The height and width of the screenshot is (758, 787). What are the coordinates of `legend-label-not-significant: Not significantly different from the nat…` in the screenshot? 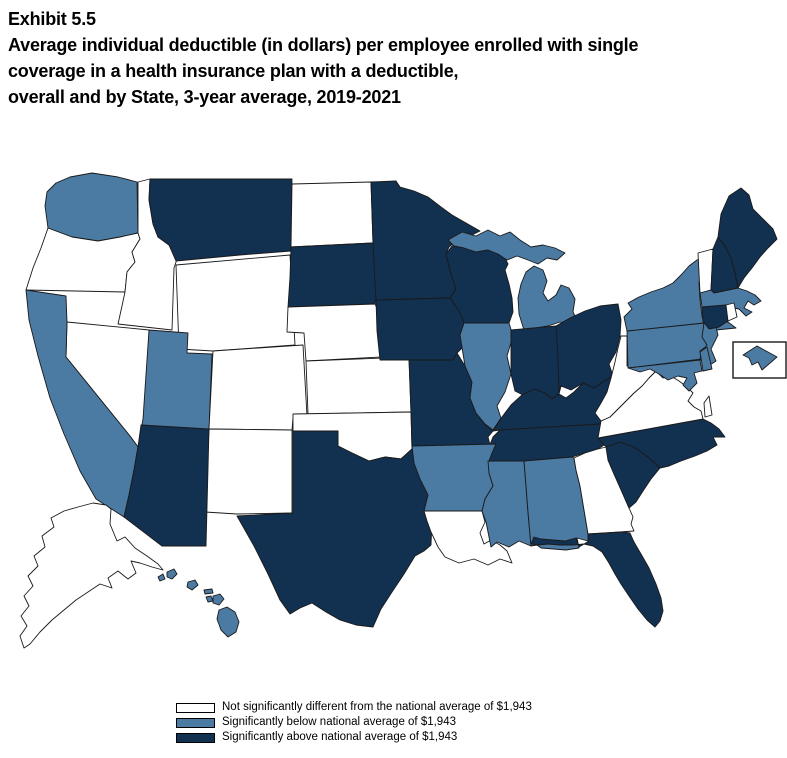 It's located at (377, 707).